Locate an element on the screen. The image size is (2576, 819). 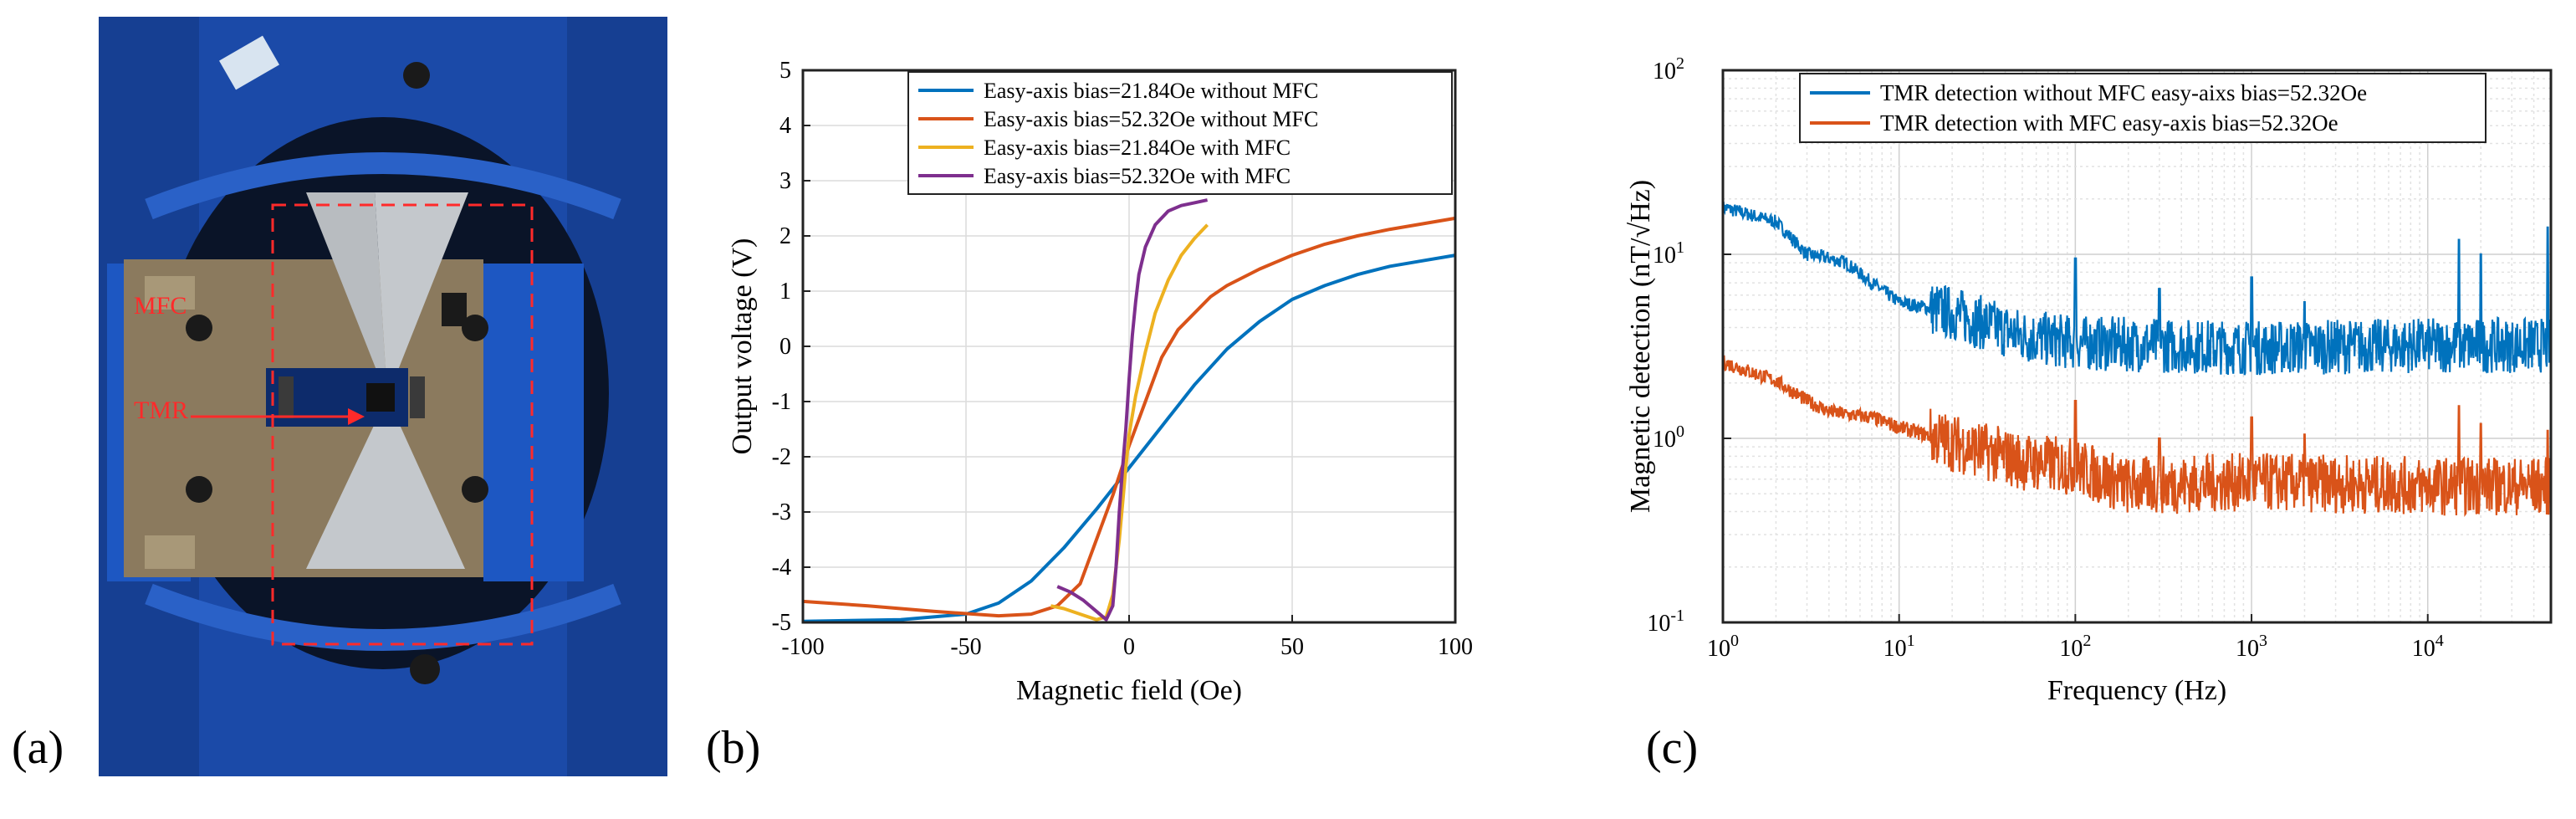
legend-entry: Easy-axis bias=52.32Oe with MFC is located at coordinates (1137, 176).